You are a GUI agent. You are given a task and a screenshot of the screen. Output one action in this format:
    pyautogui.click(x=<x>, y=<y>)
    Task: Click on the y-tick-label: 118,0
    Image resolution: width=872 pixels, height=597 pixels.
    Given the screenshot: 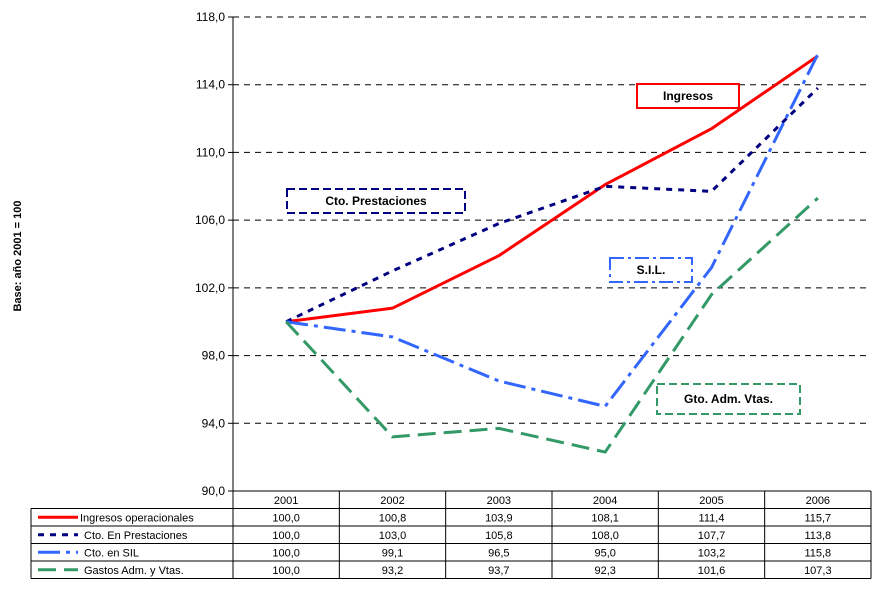 What is the action you would take?
    pyautogui.click(x=210, y=17)
    